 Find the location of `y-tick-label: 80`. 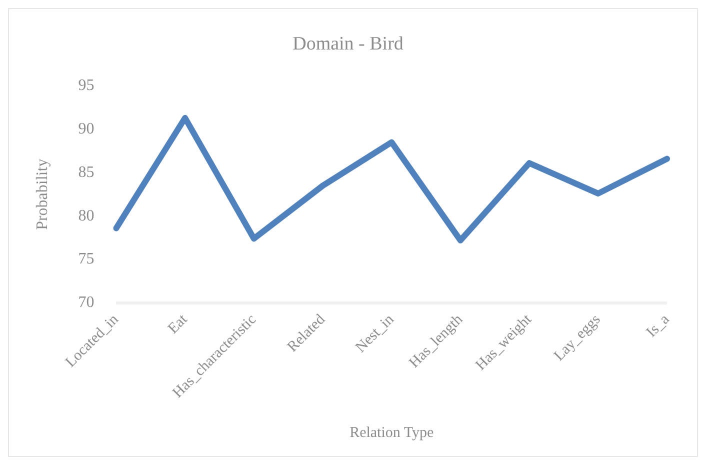

y-tick-label: 80 is located at coordinates (86, 215).